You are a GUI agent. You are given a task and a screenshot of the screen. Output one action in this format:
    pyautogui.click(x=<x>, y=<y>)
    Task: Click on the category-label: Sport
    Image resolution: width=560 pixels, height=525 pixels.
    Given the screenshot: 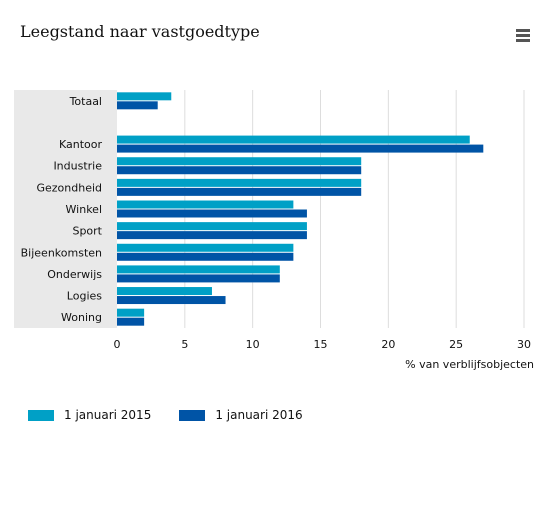 What is the action you would take?
    pyautogui.click(x=87, y=231)
    